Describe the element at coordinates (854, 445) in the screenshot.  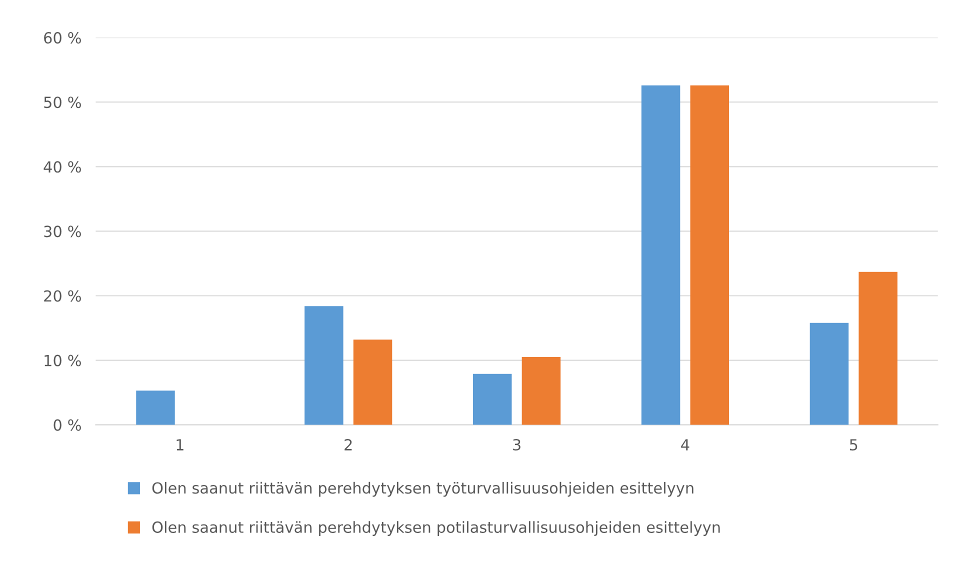
I see `x-tick-label: 5` at that location.